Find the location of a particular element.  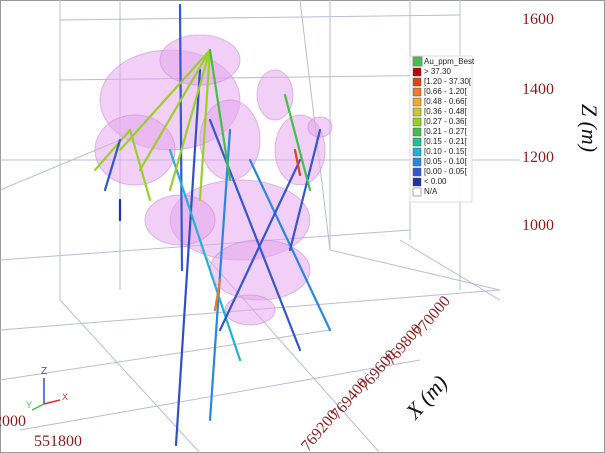

legend-label: > 37.30 is located at coordinates (437, 71).